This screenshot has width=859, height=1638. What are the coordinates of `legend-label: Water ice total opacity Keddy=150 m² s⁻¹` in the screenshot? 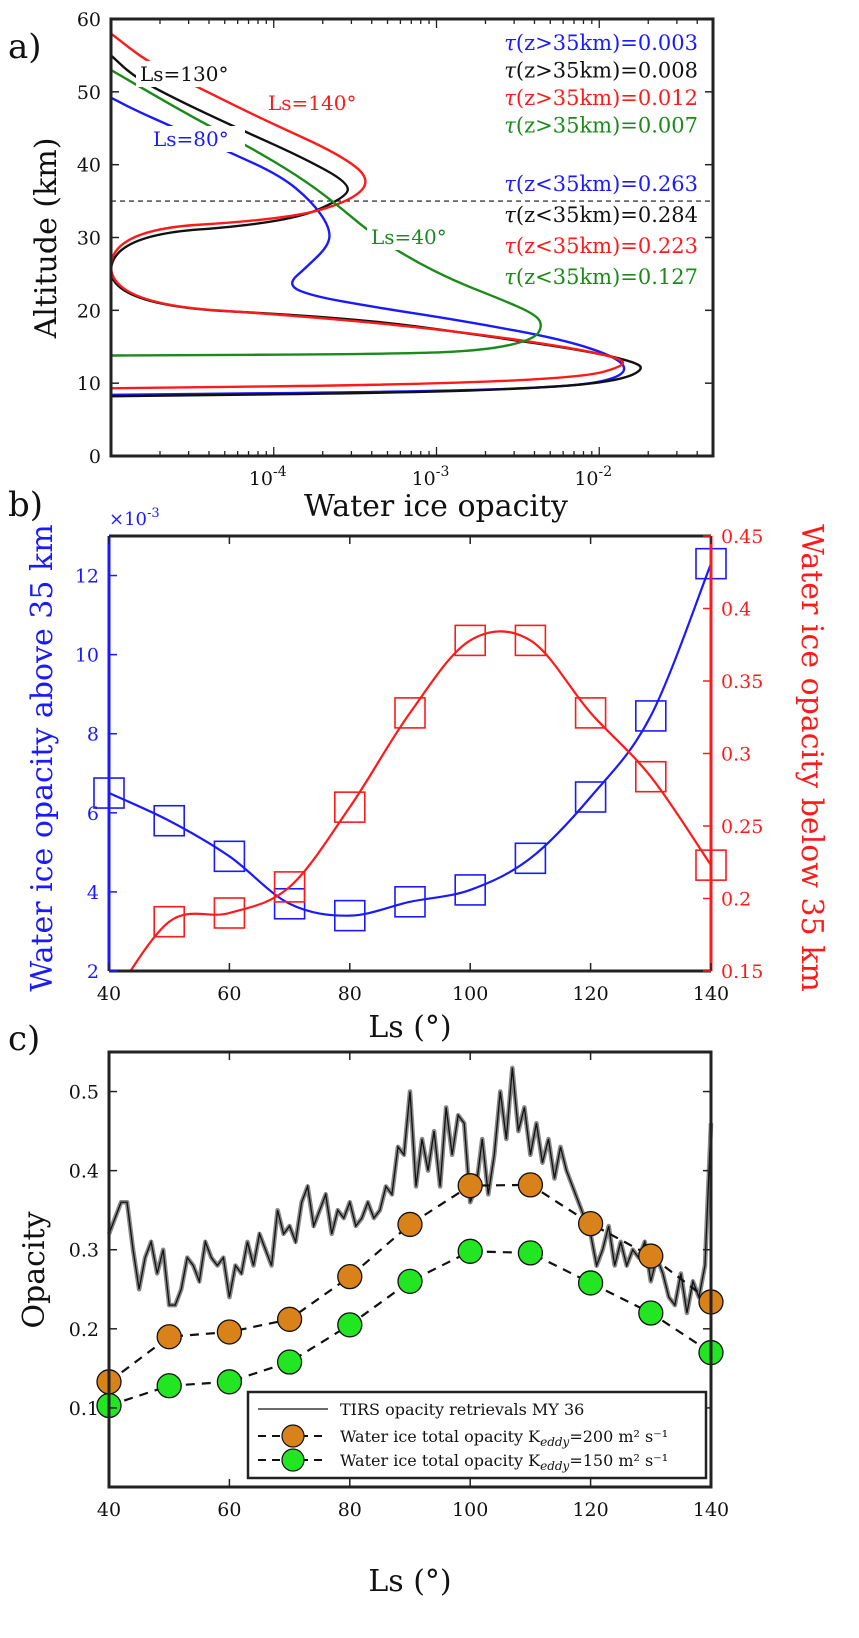 It's located at (504, 1462).